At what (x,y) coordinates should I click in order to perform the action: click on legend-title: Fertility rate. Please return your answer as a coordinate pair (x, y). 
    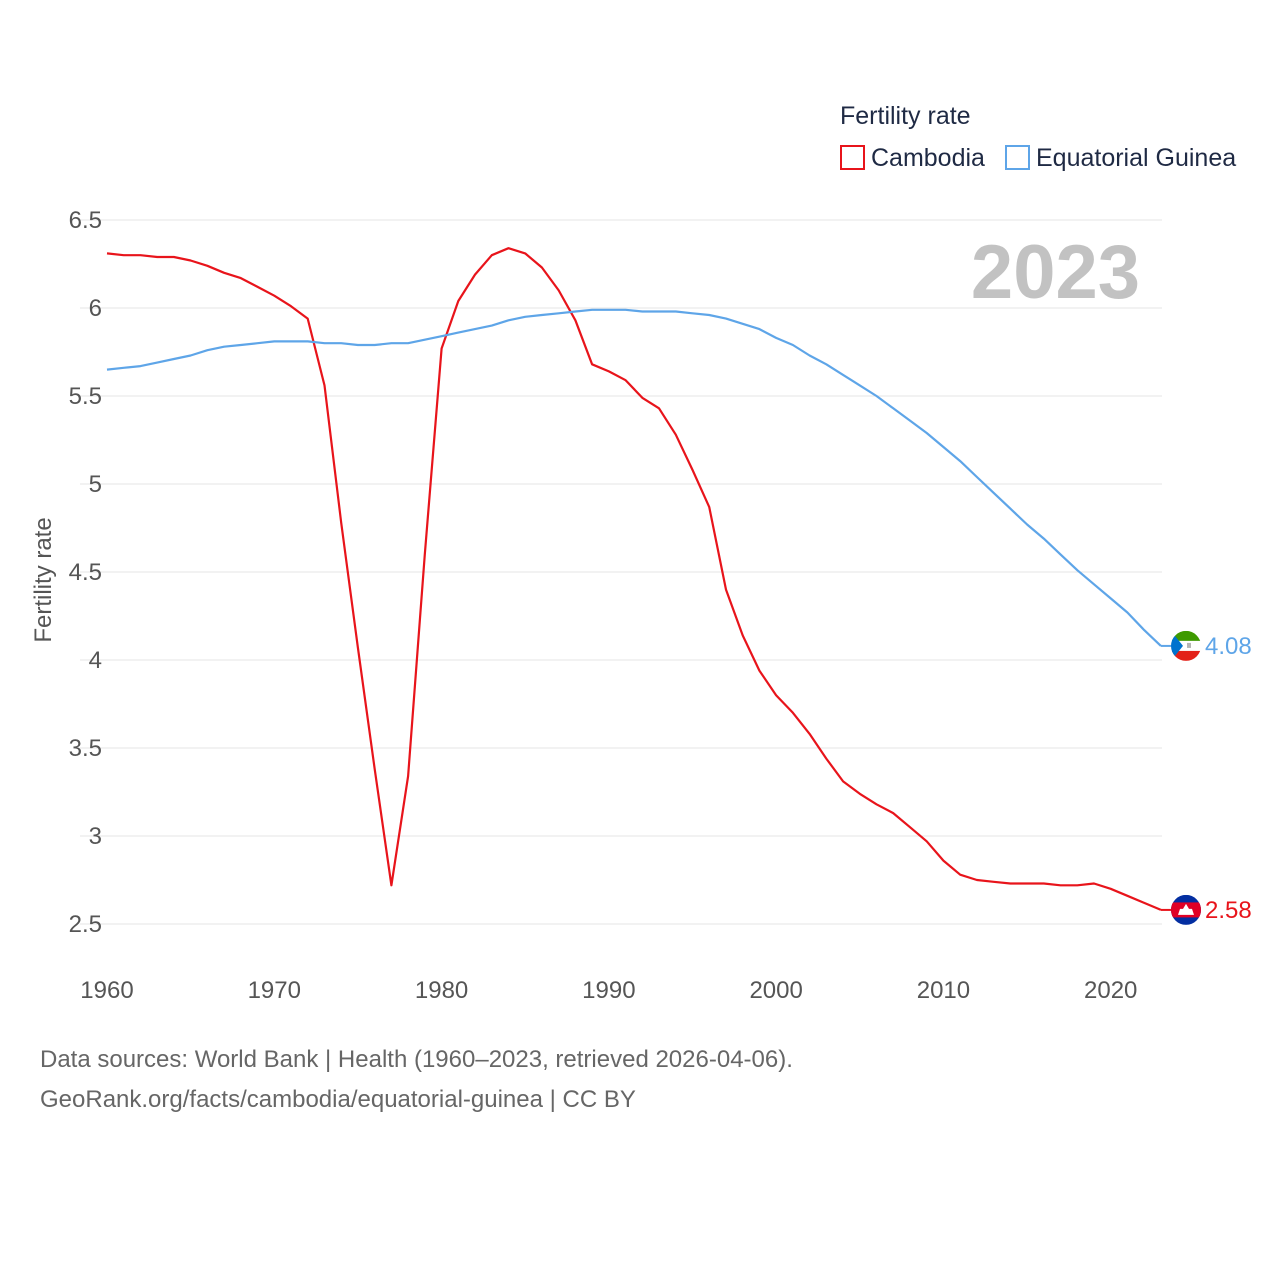
    Looking at the image, I should click on (905, 116).